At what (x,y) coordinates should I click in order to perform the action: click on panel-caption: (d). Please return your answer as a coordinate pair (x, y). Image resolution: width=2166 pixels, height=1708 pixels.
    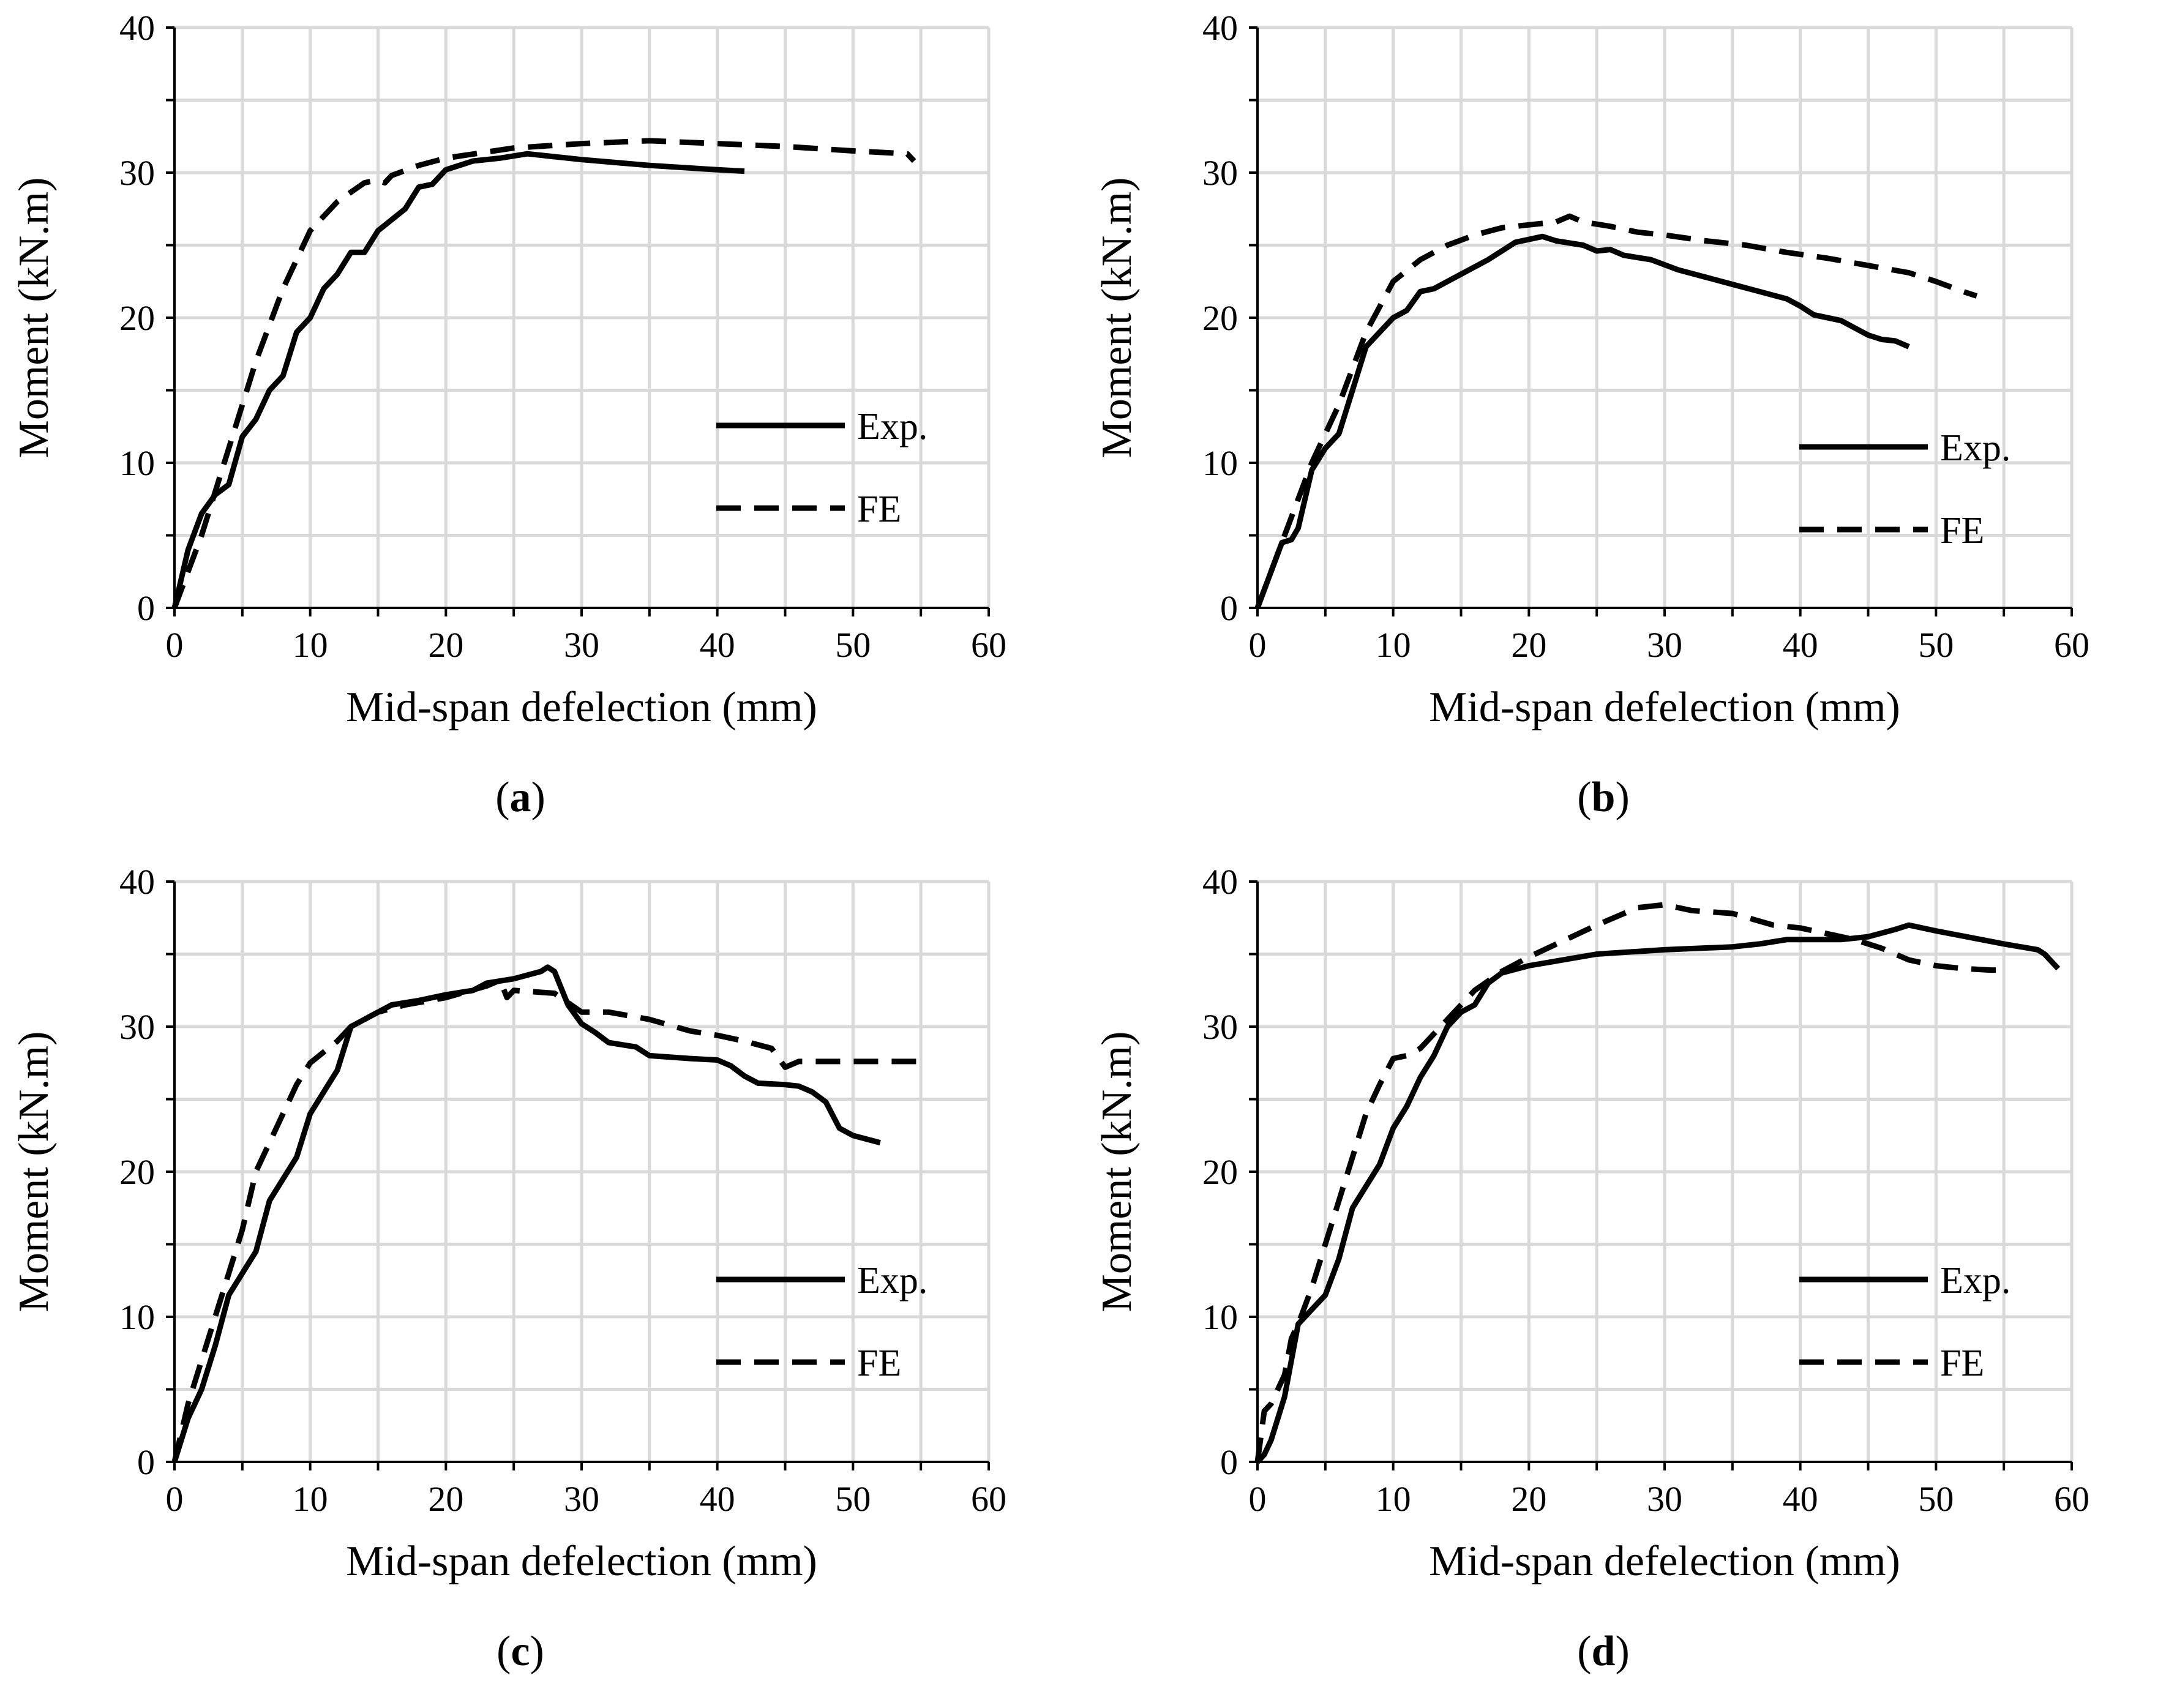
    Looking at the image, I should click on (1603, 1651).